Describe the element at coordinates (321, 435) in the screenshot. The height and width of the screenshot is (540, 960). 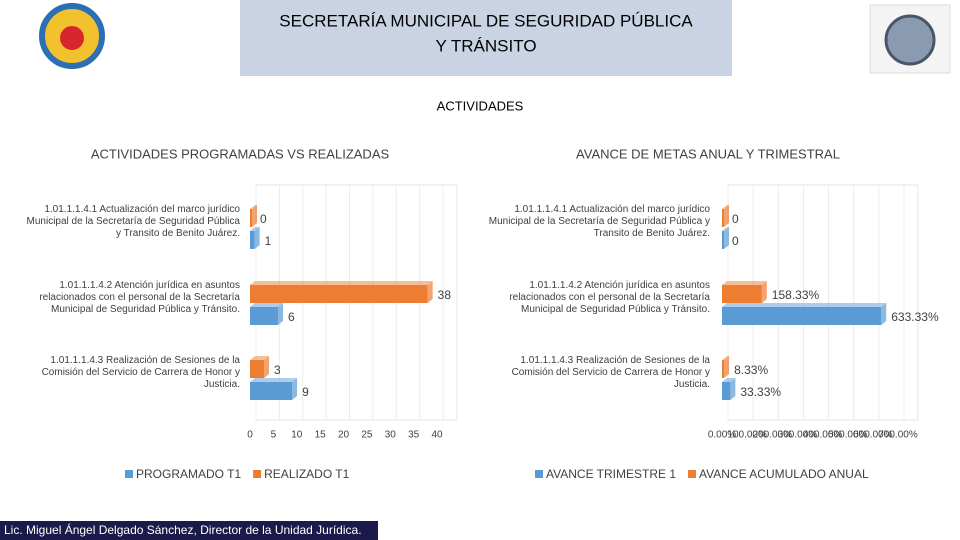
I see `x-tick-label: 15` at that location.